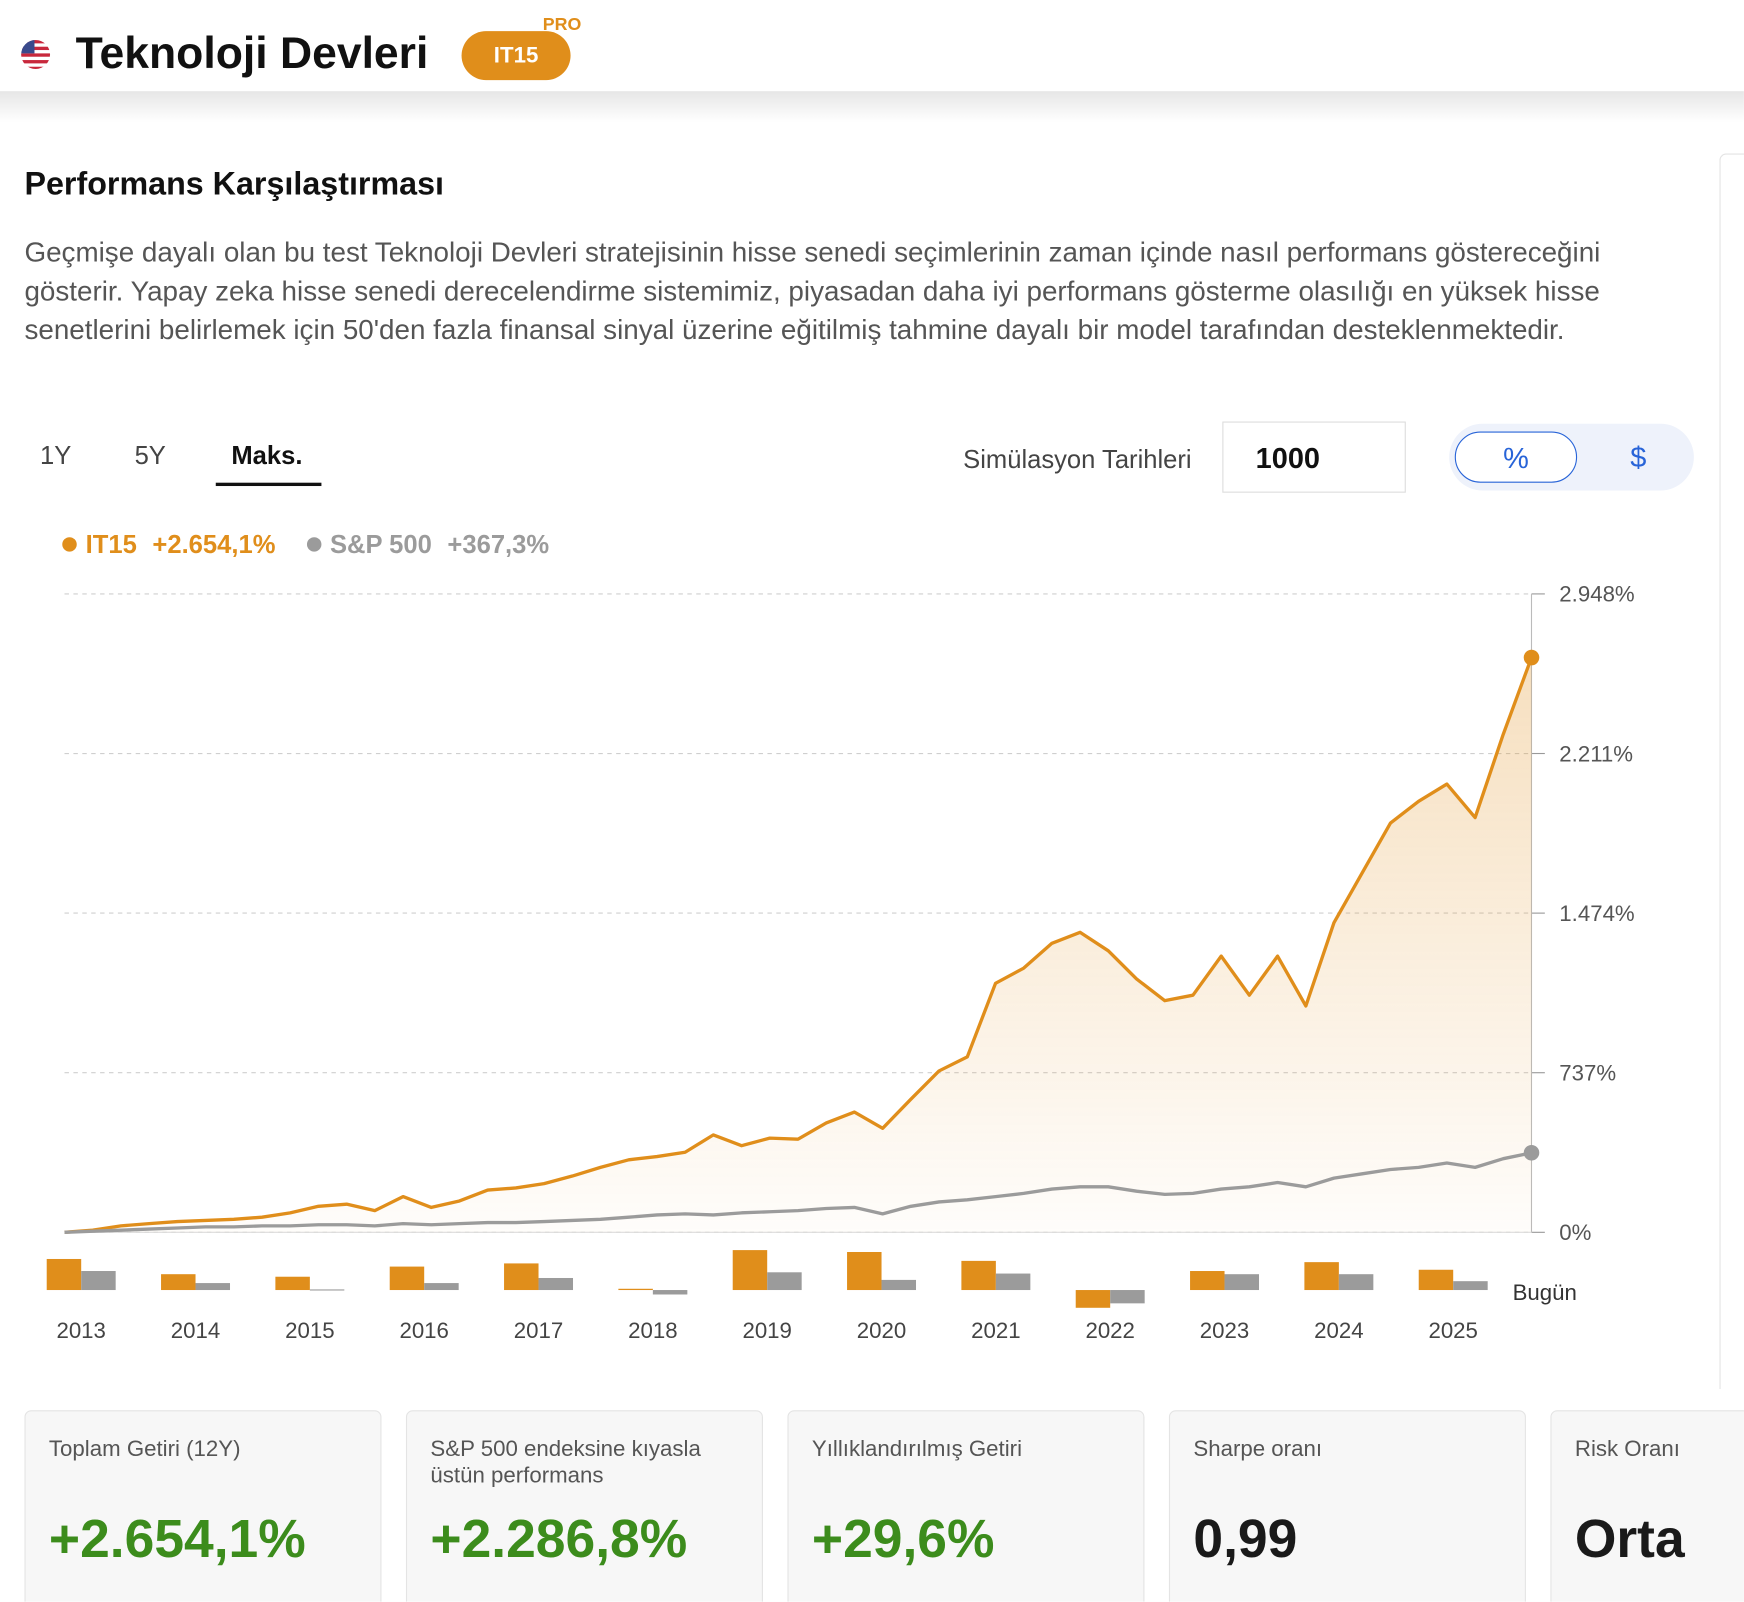 This screenshot has height=1602, width=1744. Describe the element at coordinates (498, 544) in the screenshot. I see `legend-total: +367,3%` at that location.